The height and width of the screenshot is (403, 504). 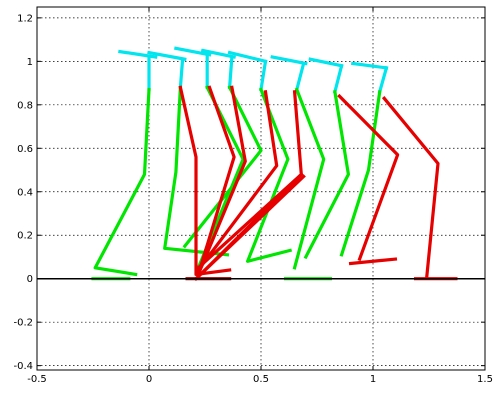 I want to click on y-tick-label: -0.4, so click(x=23, y=366).